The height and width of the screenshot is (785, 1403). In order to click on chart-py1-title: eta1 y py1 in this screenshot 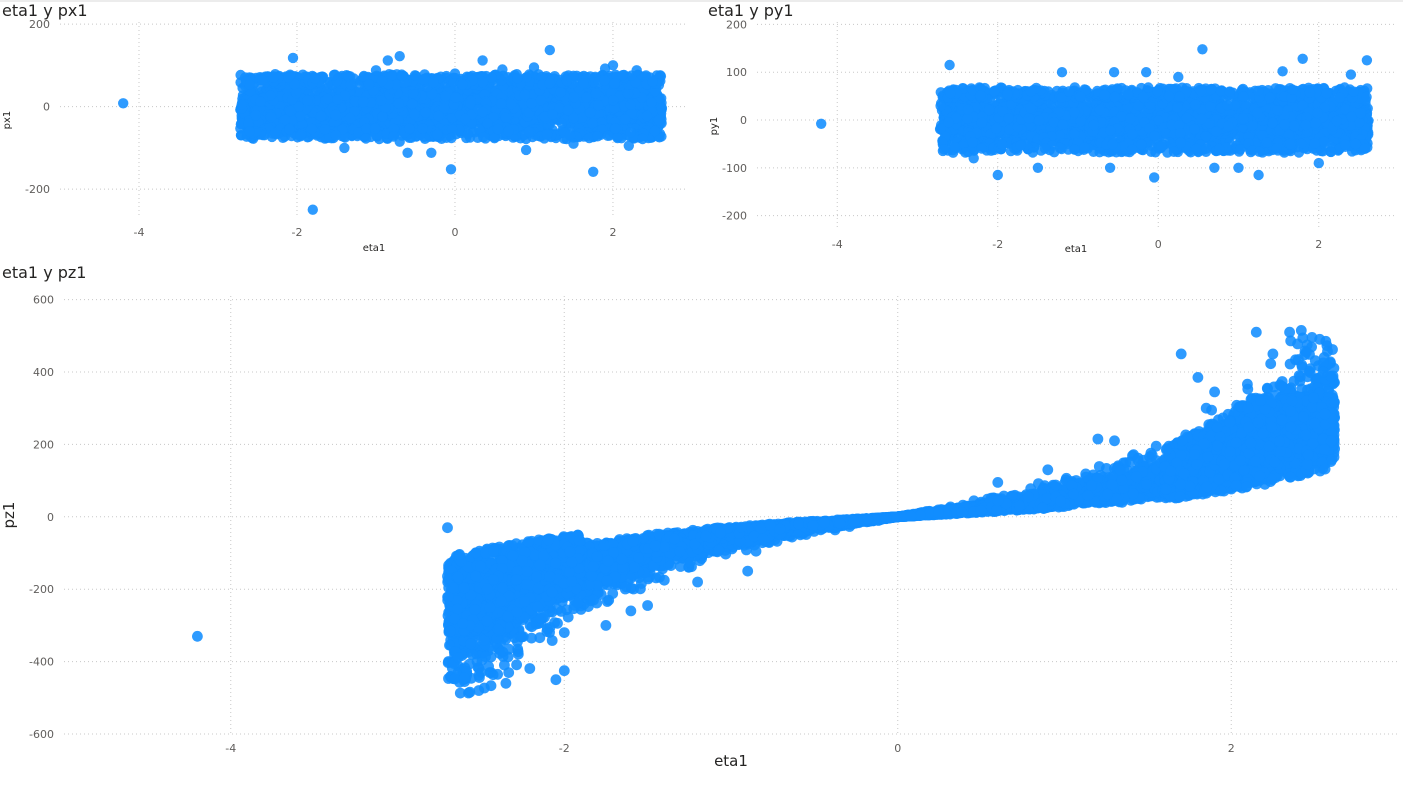, I will do `click(751, 10)`.